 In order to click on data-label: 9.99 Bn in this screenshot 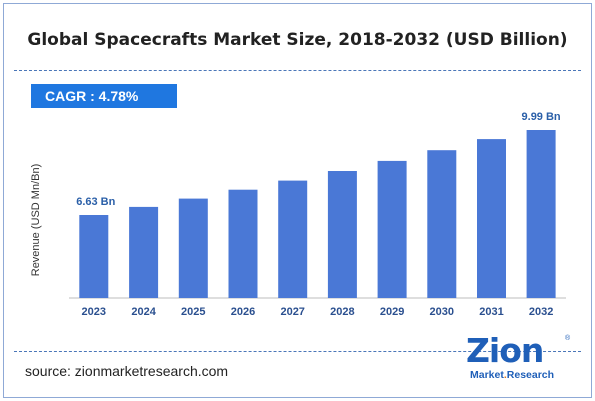, I will do `click(541, 117)`.